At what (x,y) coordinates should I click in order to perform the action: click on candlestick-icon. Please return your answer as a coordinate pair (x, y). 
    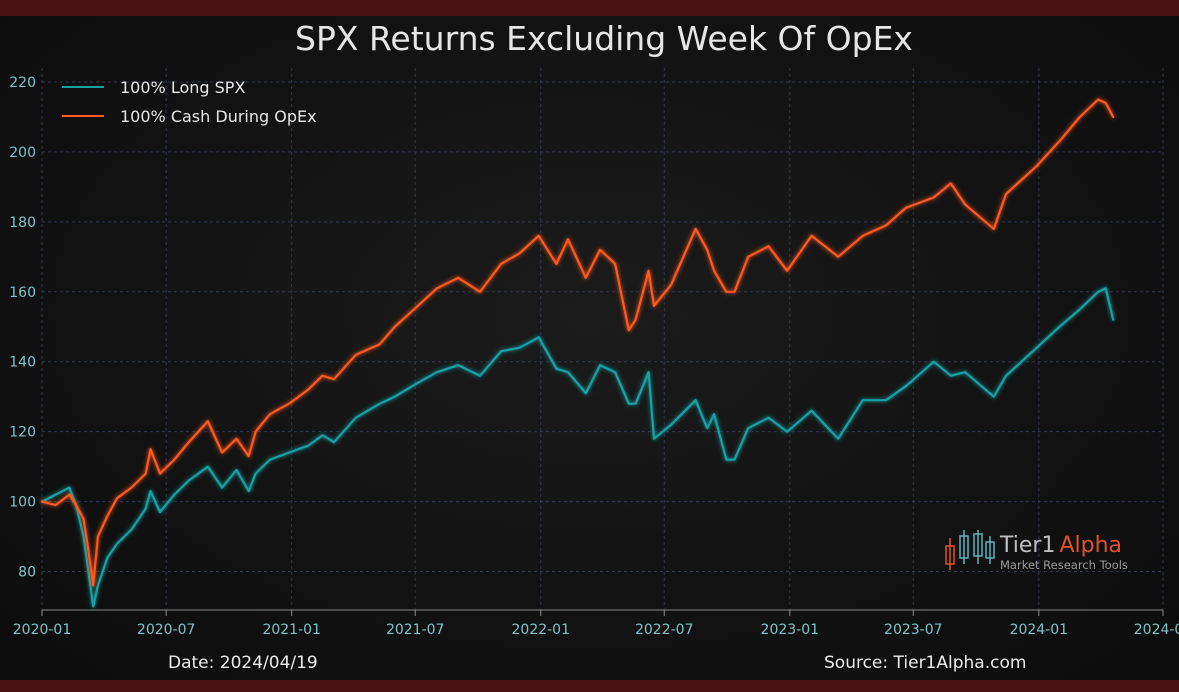
    Looking at the image, I should click on (970, 550).